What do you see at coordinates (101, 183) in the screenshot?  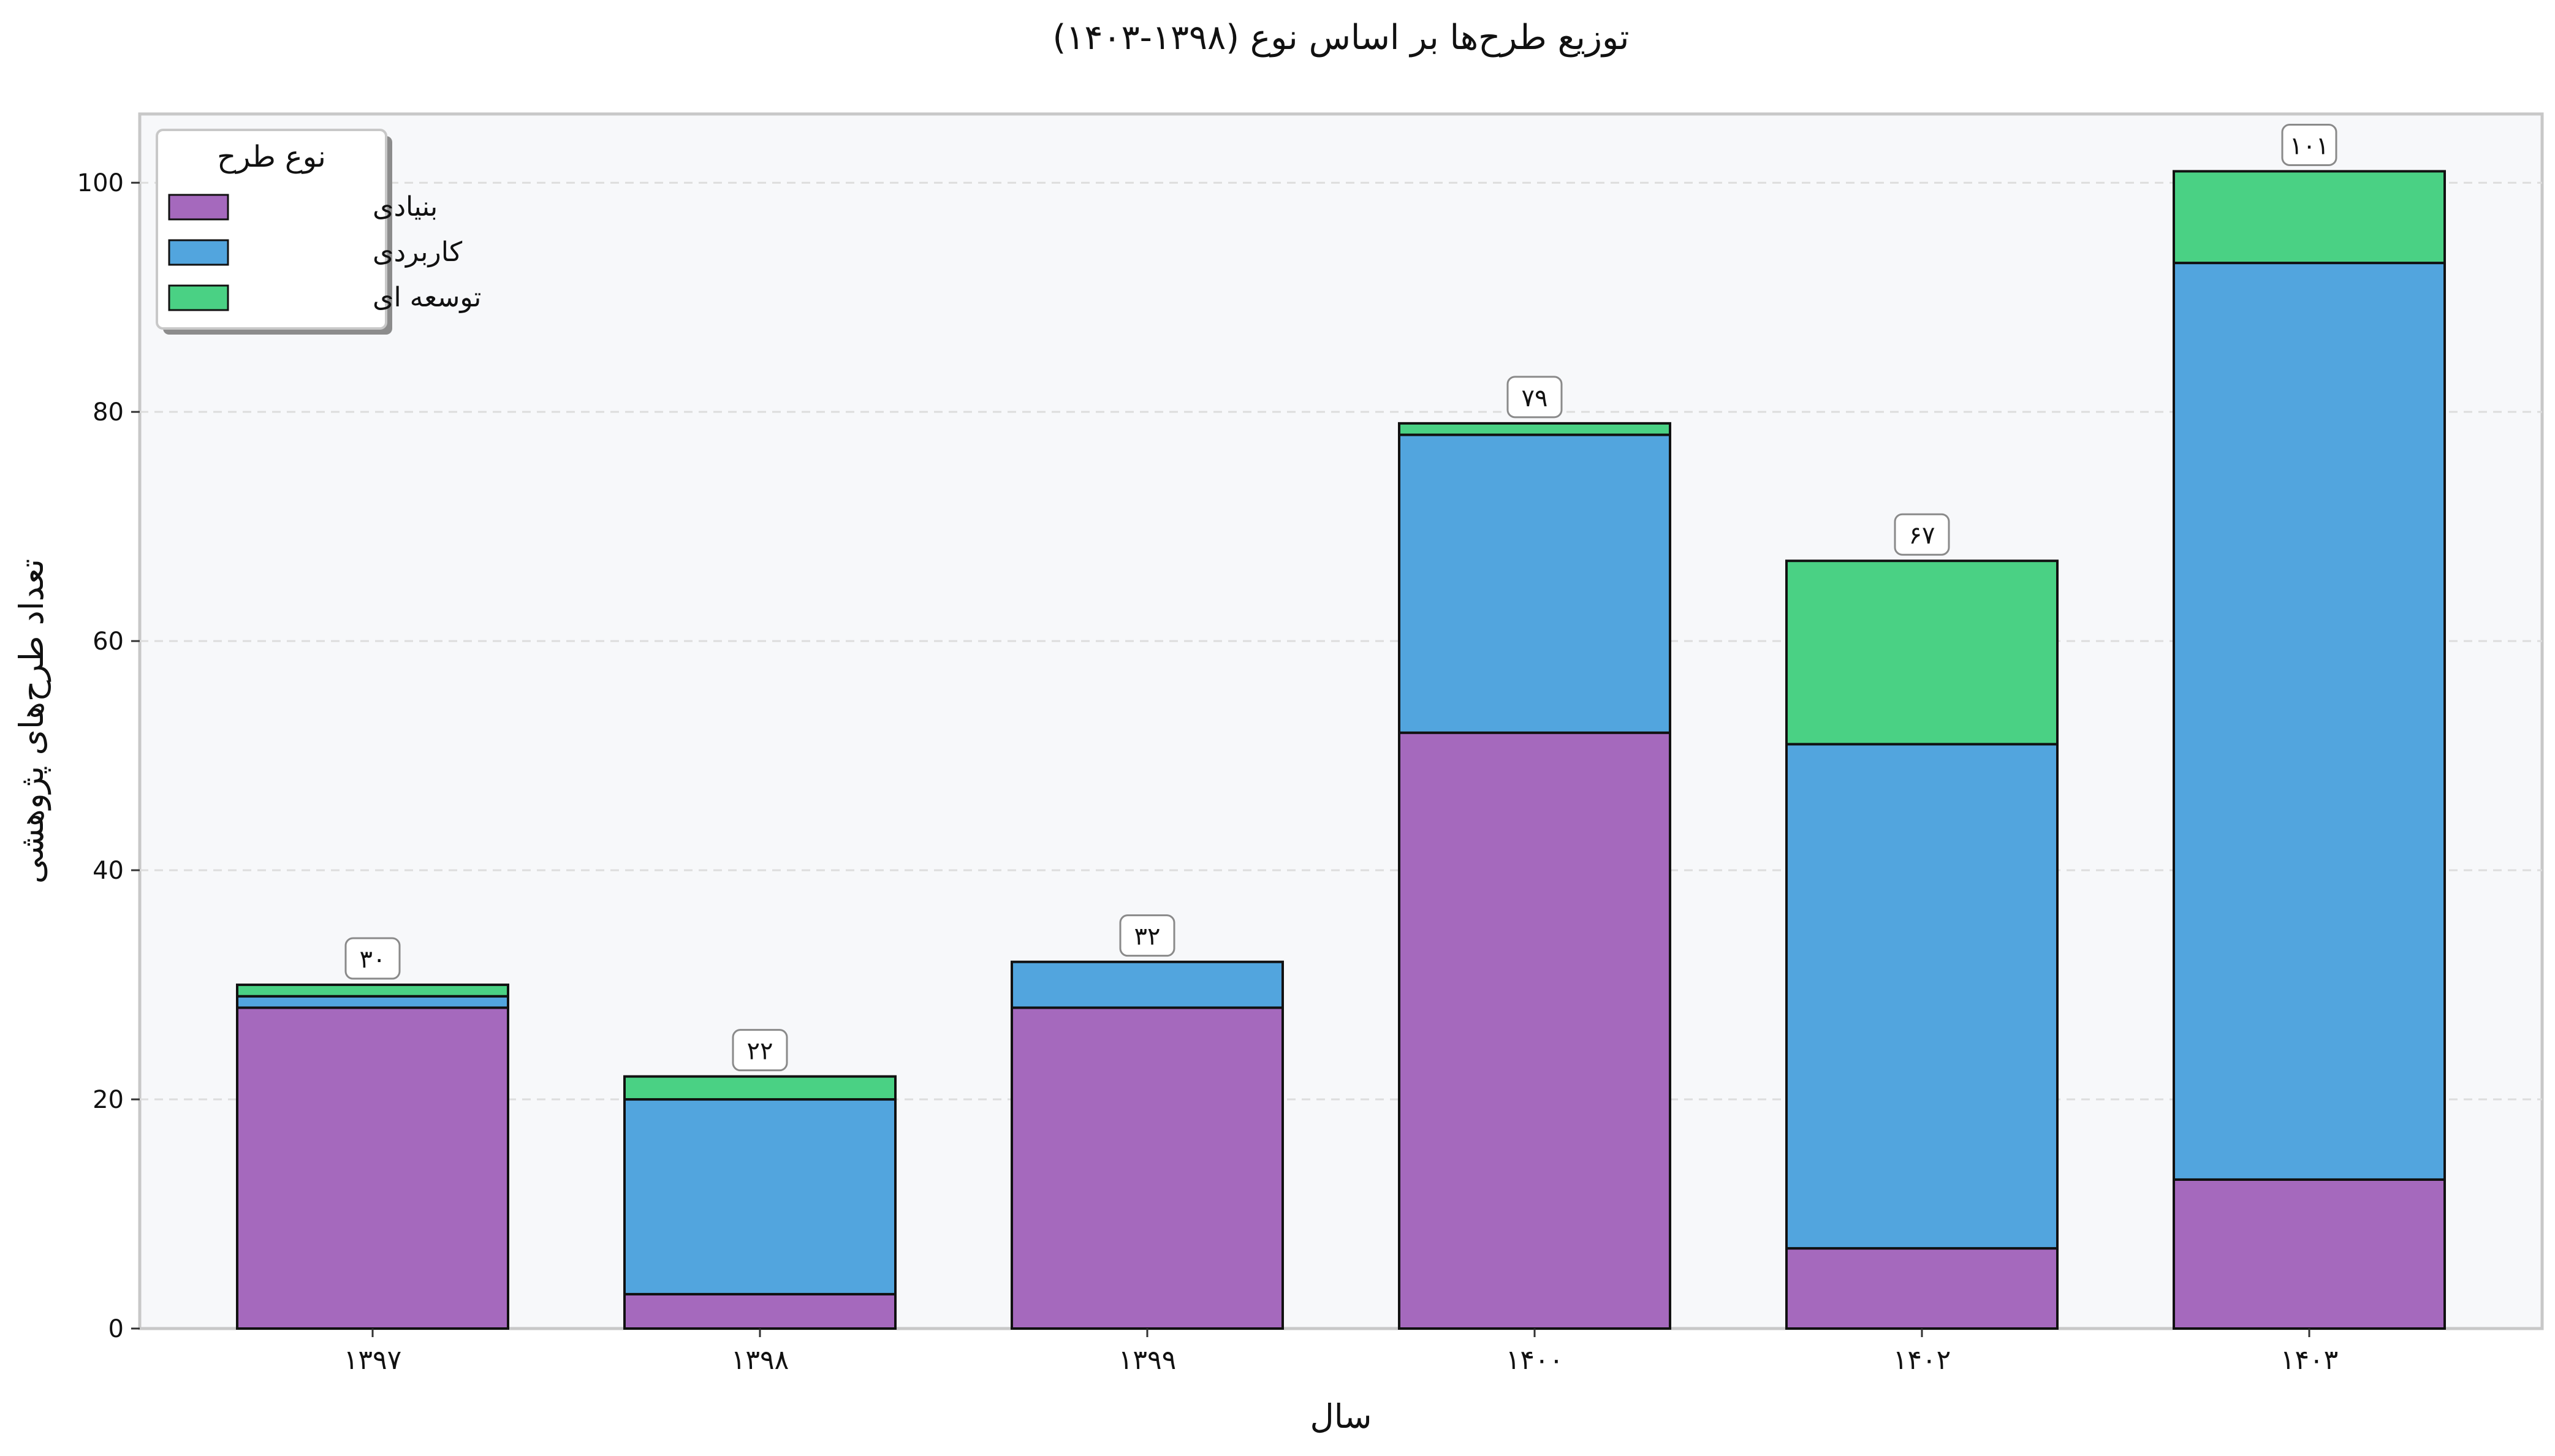 I see `y-tick-label: 100` at bounding box center [101, 183].